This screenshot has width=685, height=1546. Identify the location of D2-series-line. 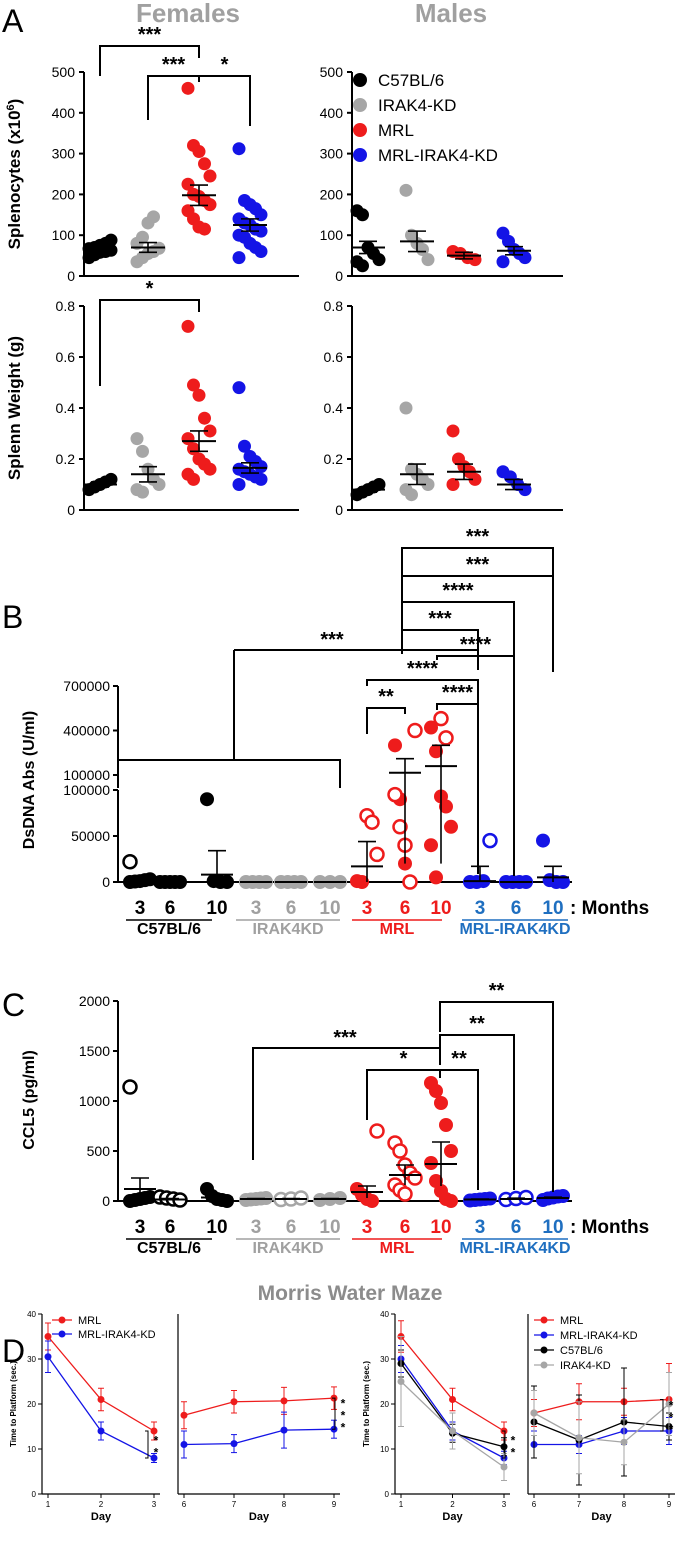
(259, 1437).